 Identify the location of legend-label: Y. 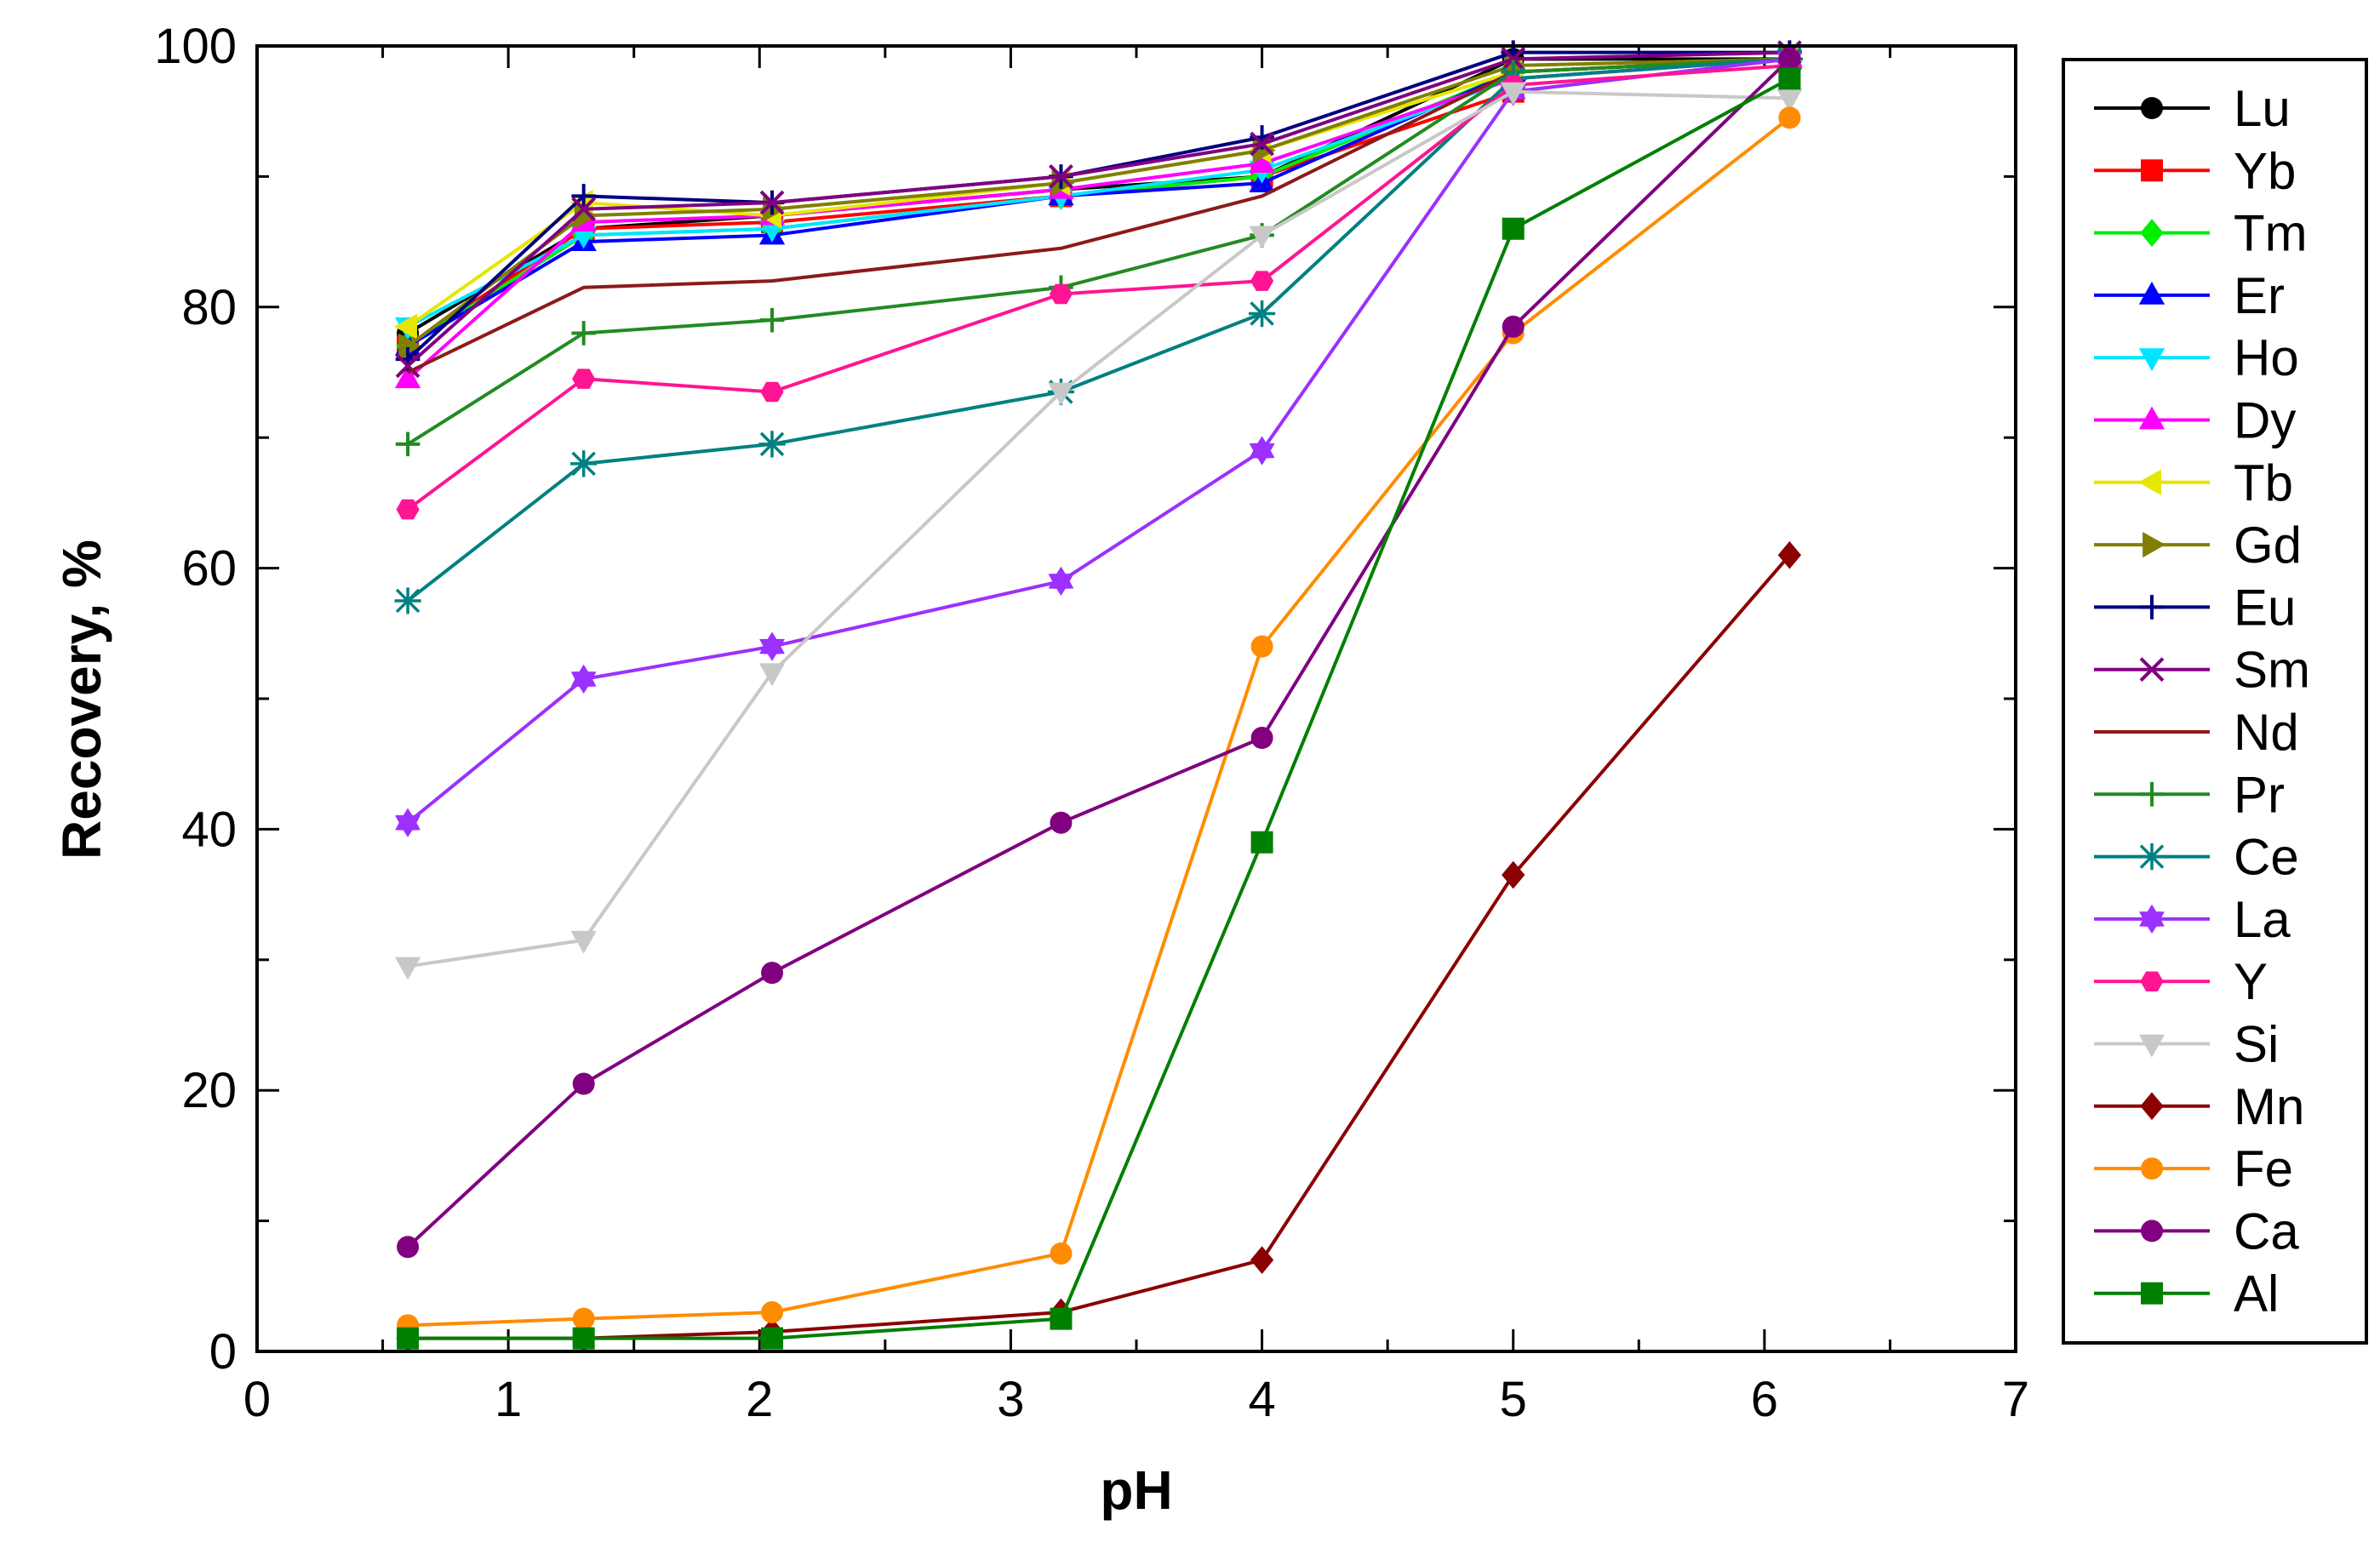
(2251, 981).